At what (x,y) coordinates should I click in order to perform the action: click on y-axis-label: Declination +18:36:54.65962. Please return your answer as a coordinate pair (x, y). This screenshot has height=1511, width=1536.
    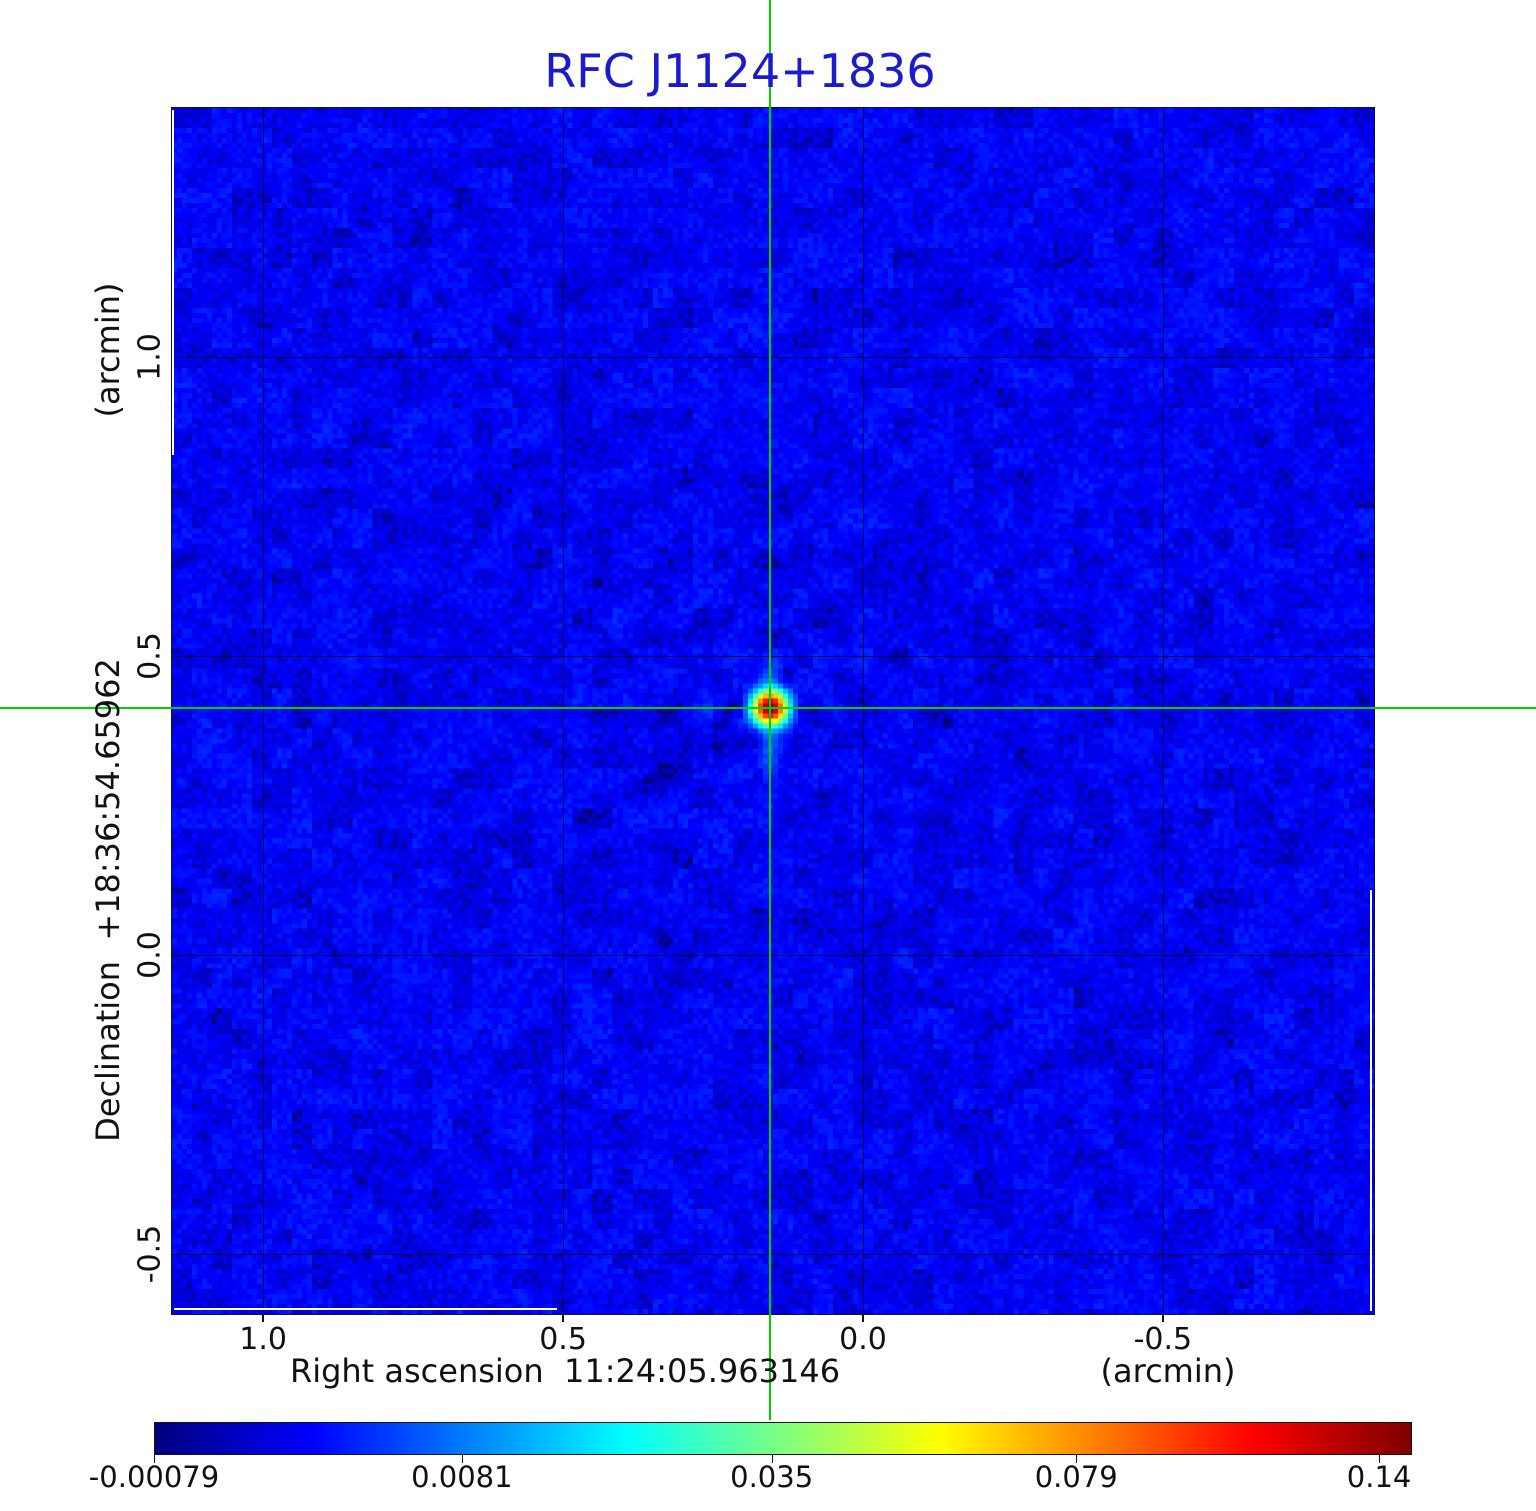
    Looking at the image, I should click on (108, 900).